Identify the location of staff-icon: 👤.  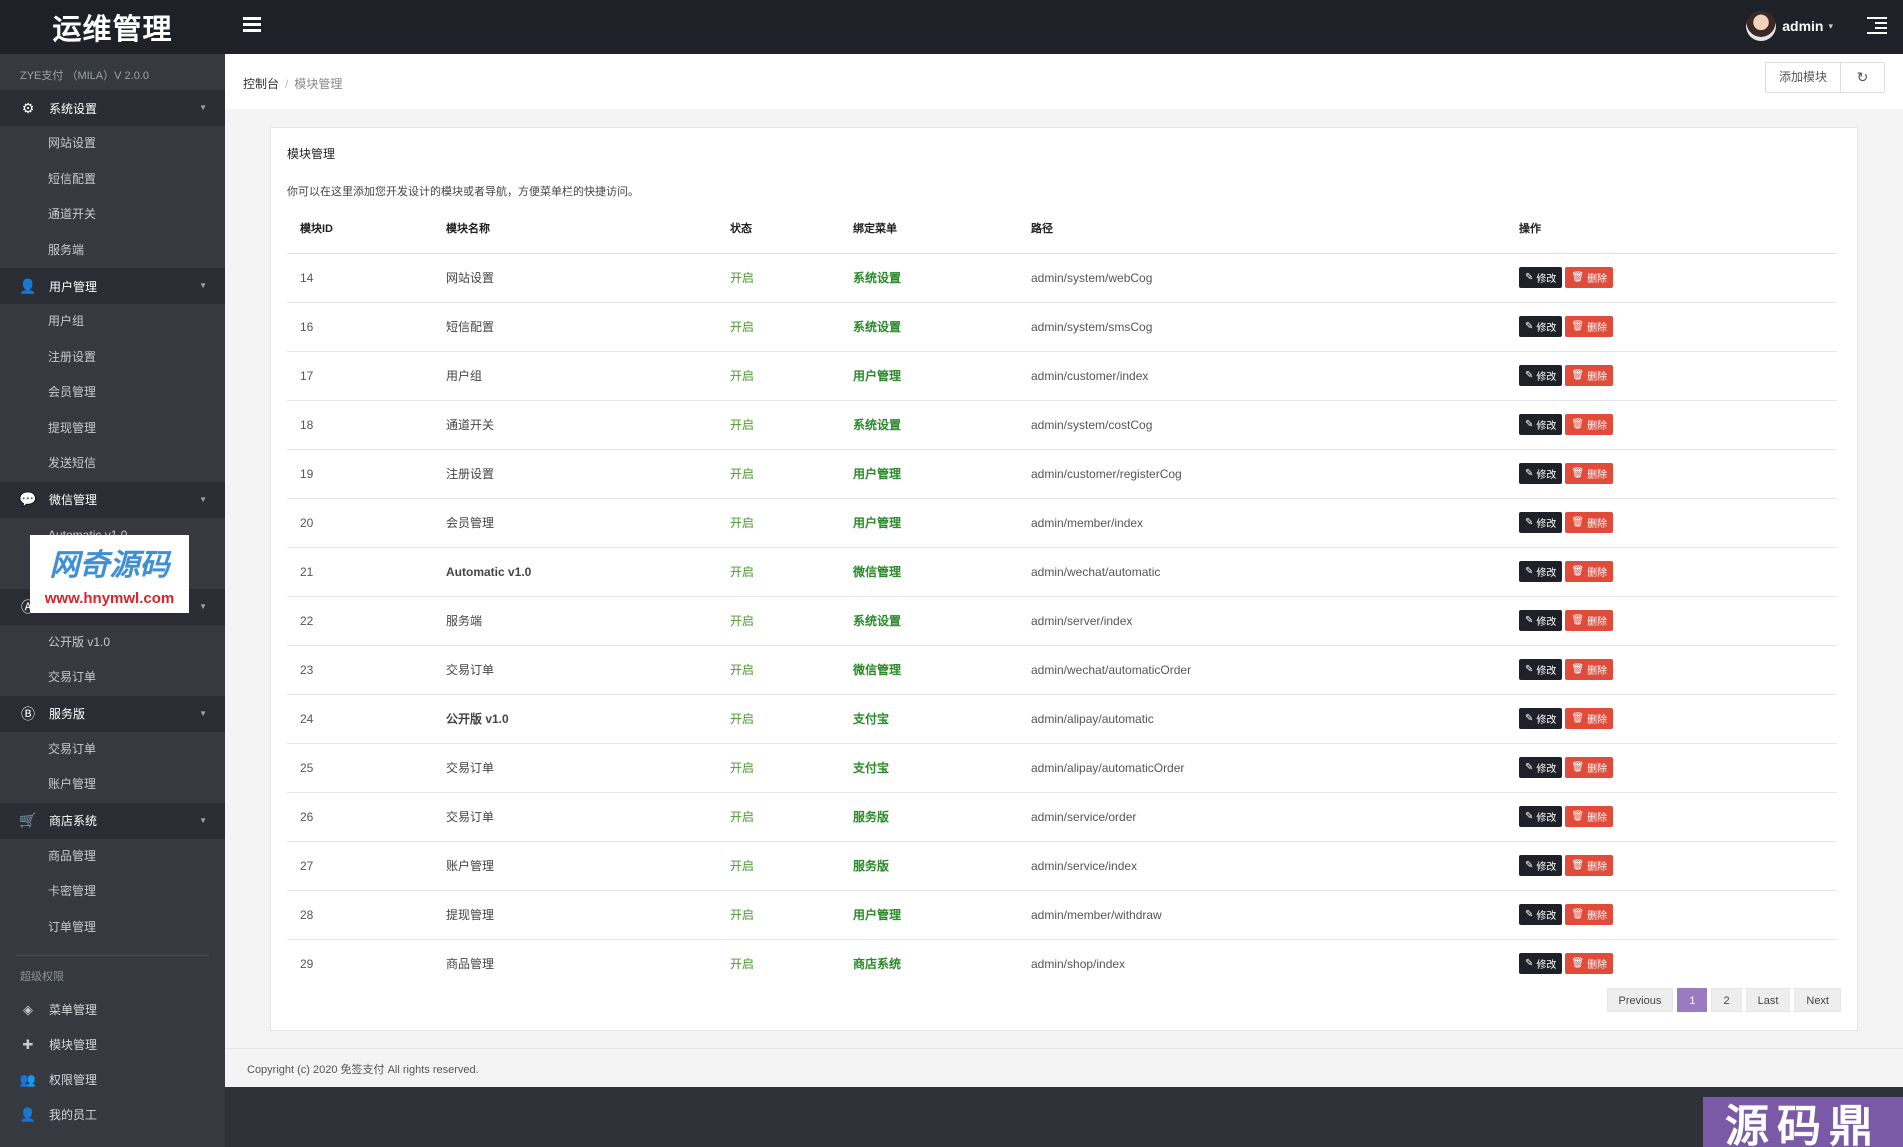
(28, 1114).